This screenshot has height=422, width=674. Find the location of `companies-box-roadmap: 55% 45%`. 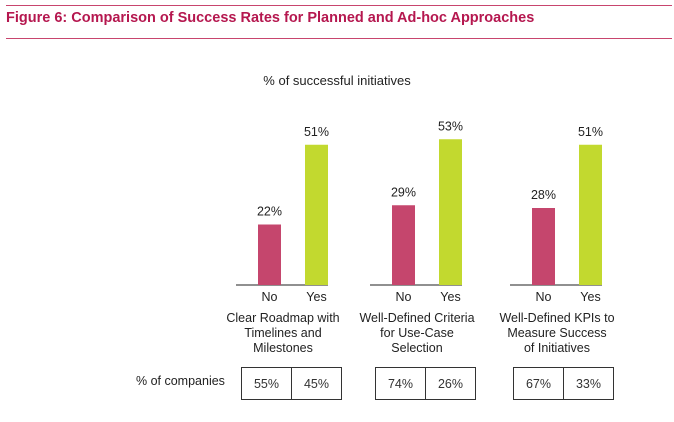

companies-box-roadmap: 55% 45% is located at coordinates (291, 383).